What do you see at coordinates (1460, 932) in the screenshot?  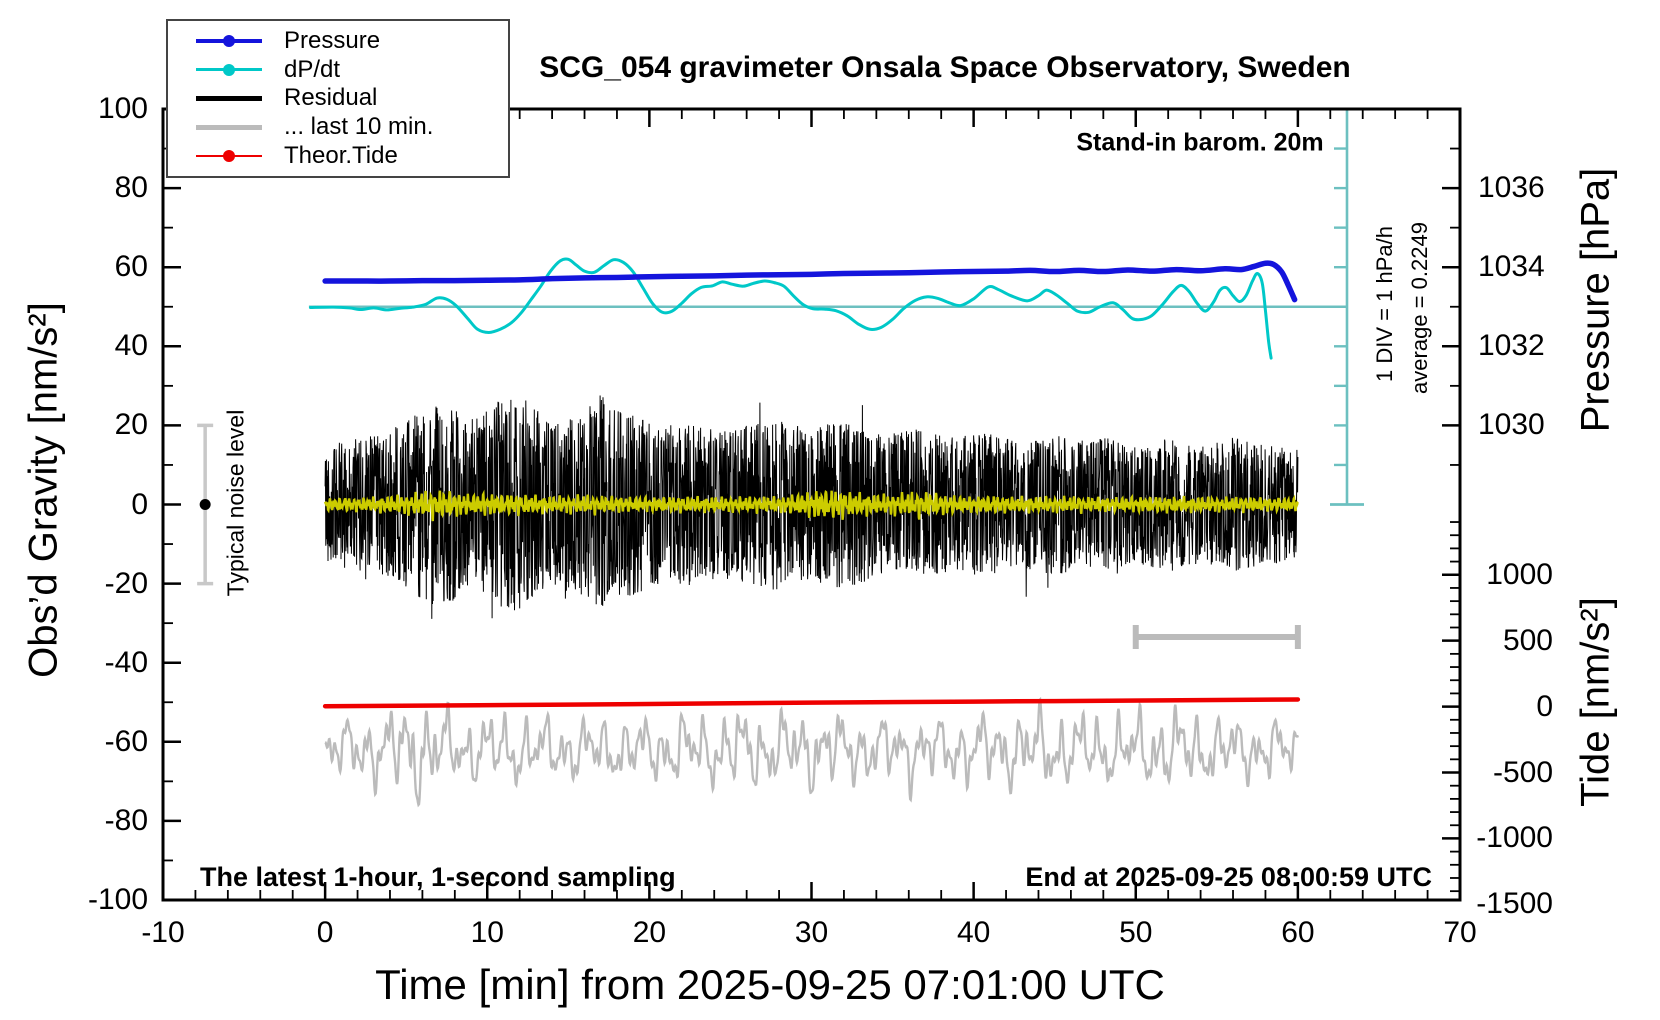 I see `x-tick-label: 70` at bounding box center [1460, 932].